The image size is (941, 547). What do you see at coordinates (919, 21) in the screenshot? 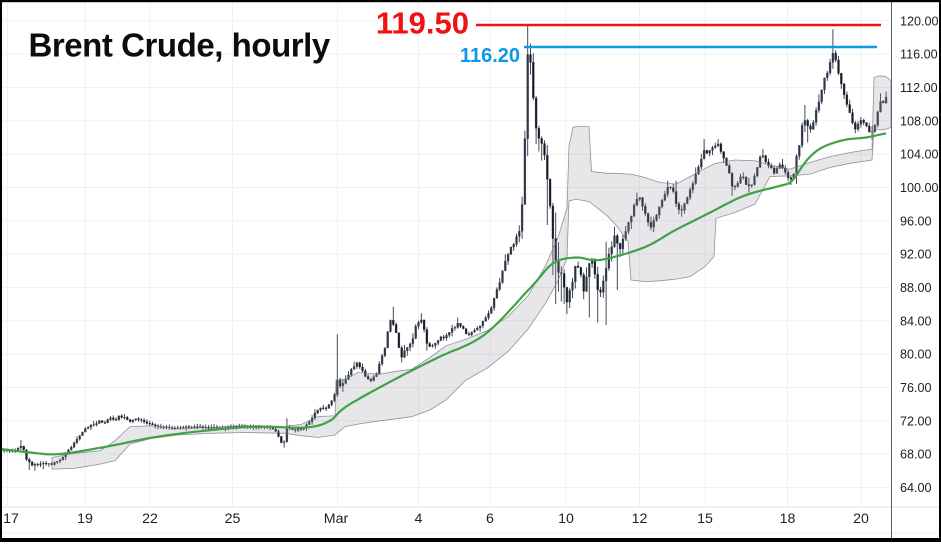
I see `svg-text: 120.00` at bounding box center [919, 21].